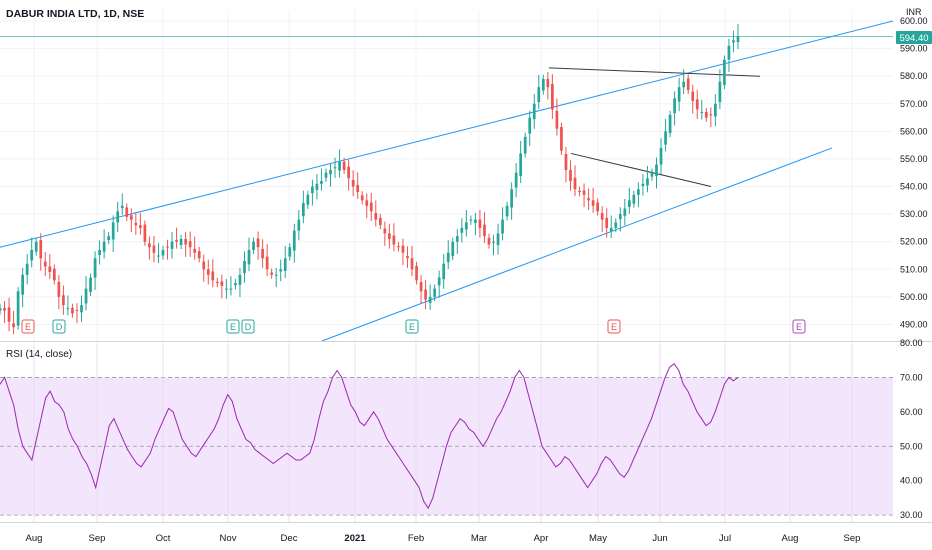 The height and width of the screenshot is (550, 932). What do you see at coordinates (355, 538) in the screenshot?
I see `time-tick-label: 2021` at bounding box center [355, 538].